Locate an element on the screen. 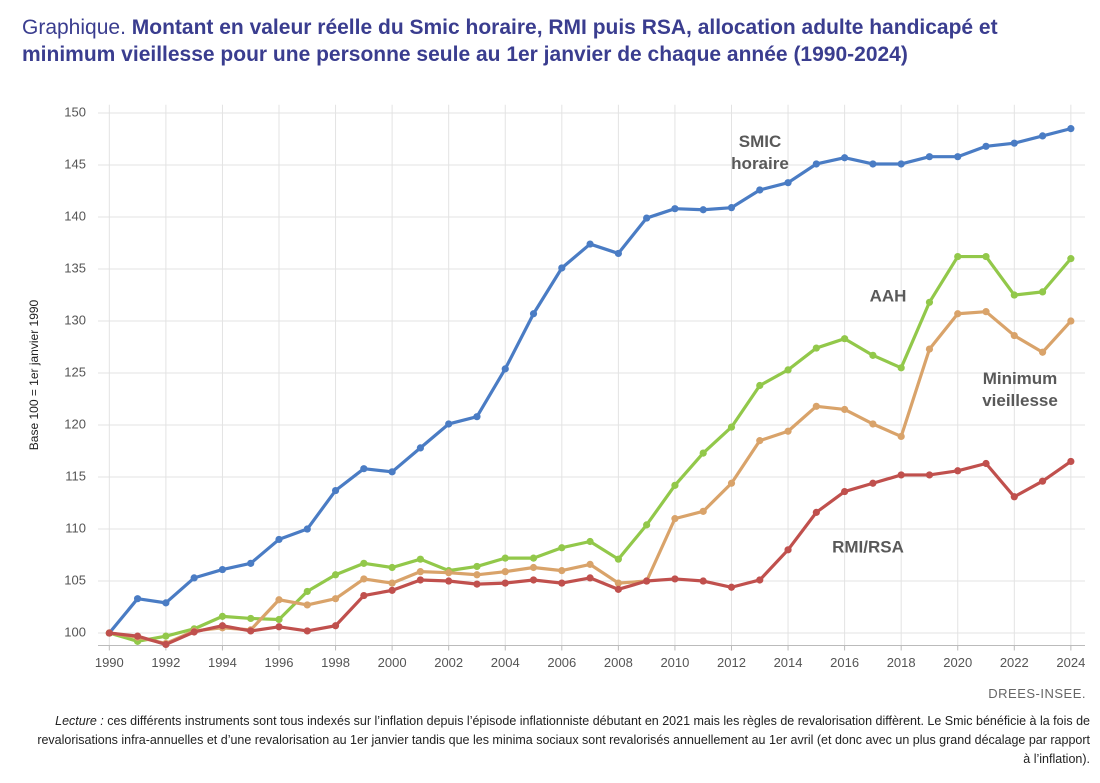 Image resolution: width=1100 pixels, height=783 pixels. note-label: Lecture : is located at coordinates (79, 721).